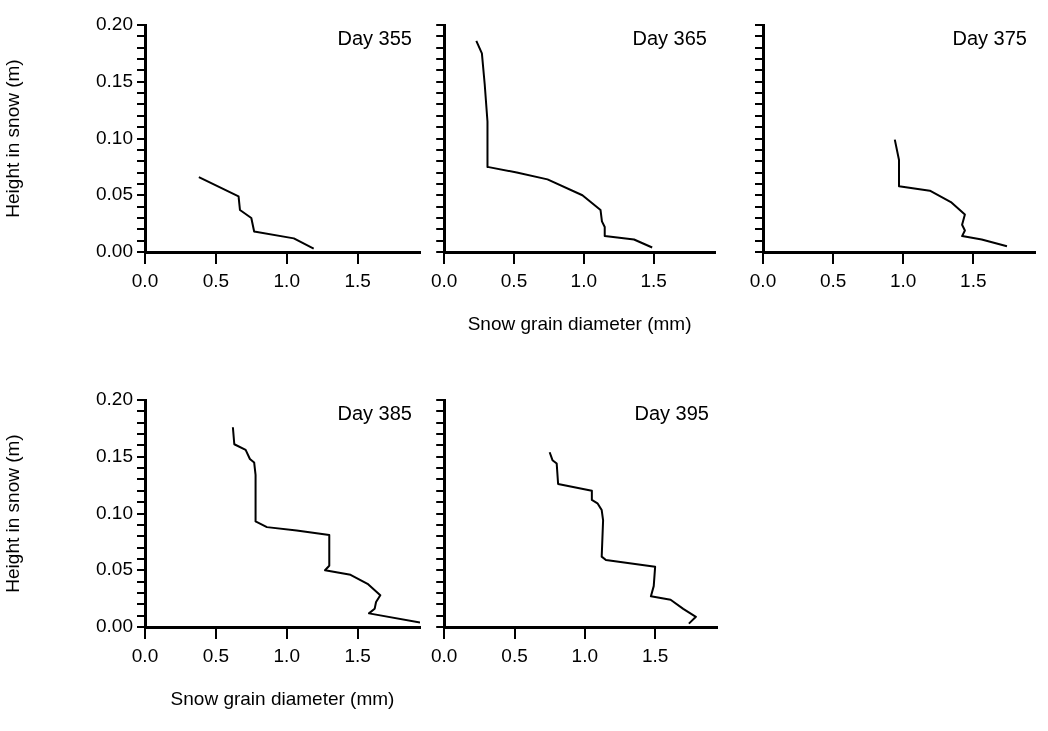 Image resolution: width=1048 pixels, height=731 pixels. I want to click on chart-title: Day 375, so click(989, 37).